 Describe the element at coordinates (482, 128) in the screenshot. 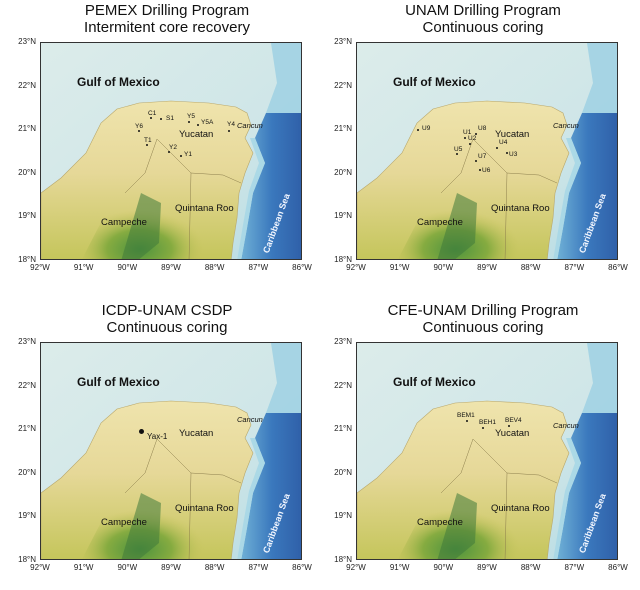

I see `drill-site-label: U8` at that location.